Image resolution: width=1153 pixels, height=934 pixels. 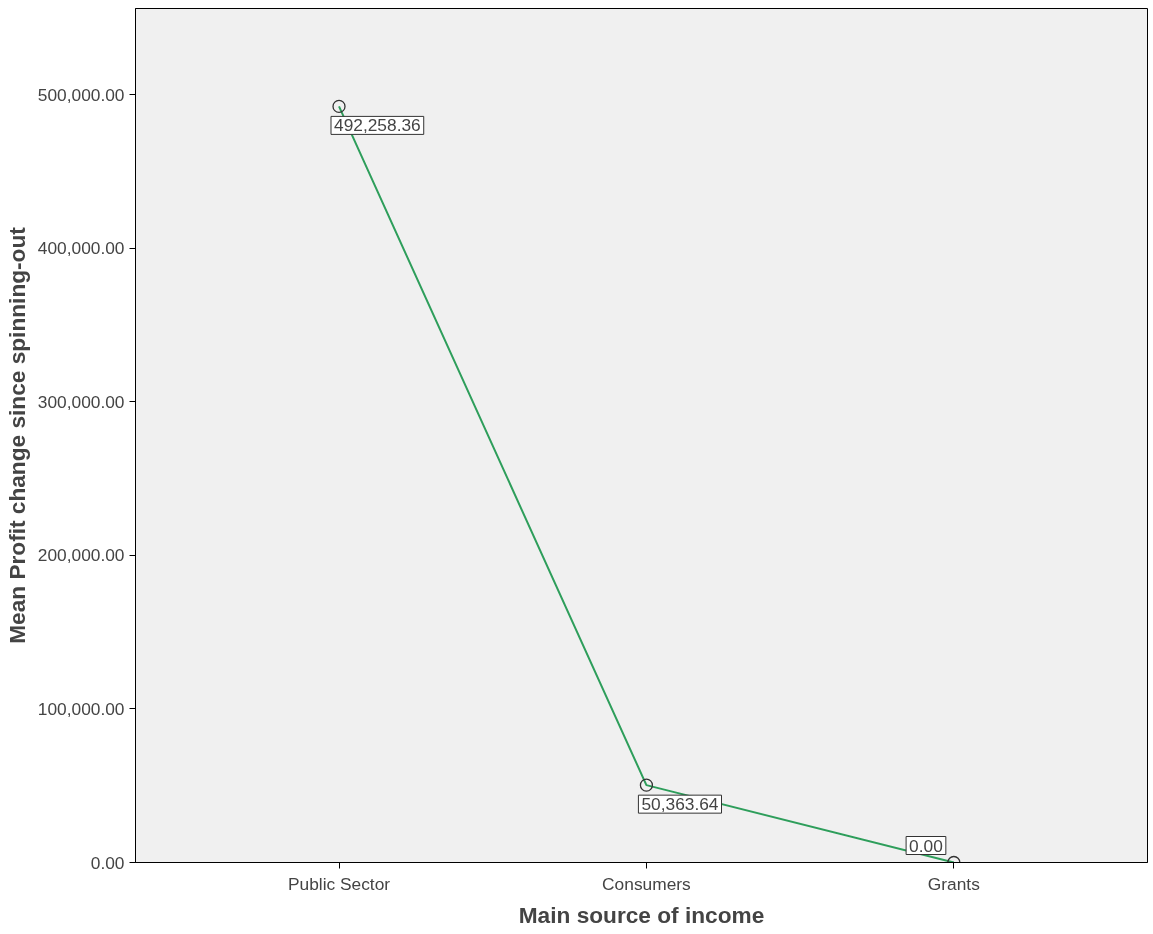 I want to click on y-tick-label: 400,000.00, so click(x=81, y=248).